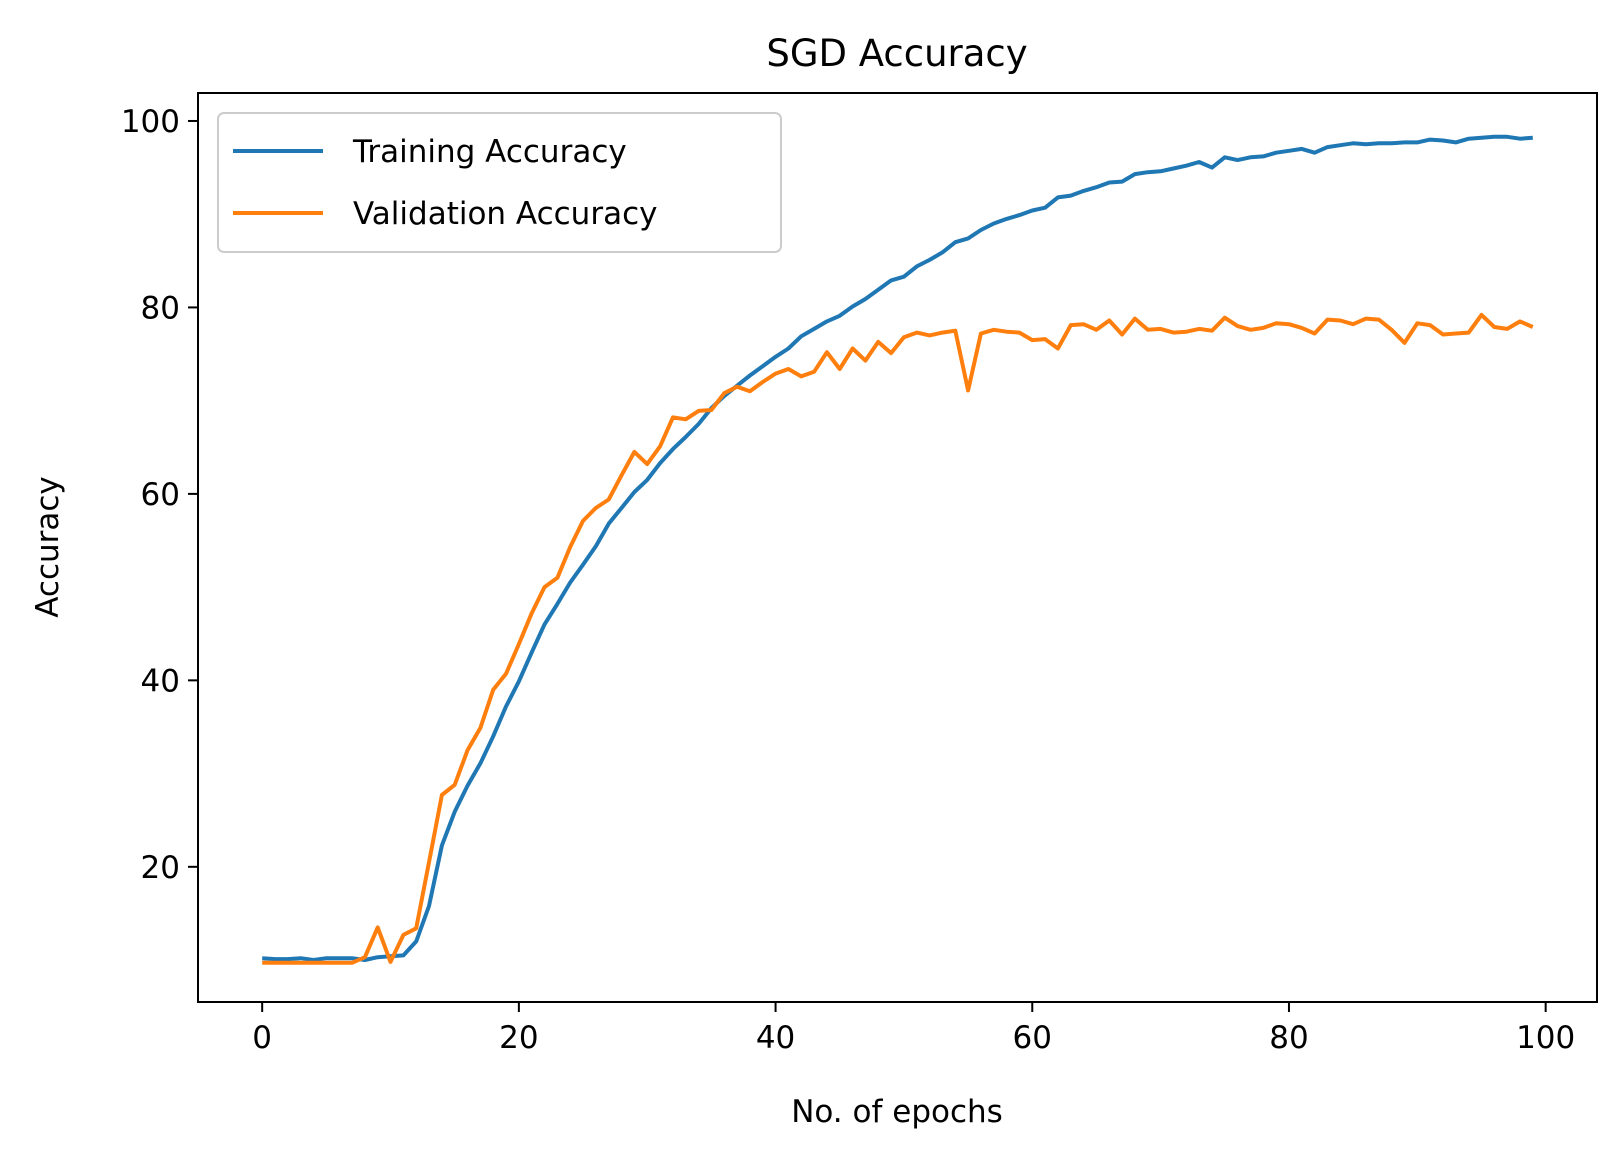  I want to click on chart-title: SGD Accuracy, so click(896, 53).